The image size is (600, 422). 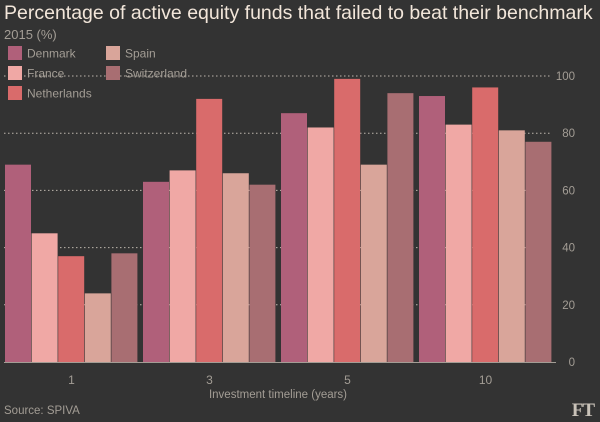 I want to click on x-tick-label: 1, so click(x=71, y=380).